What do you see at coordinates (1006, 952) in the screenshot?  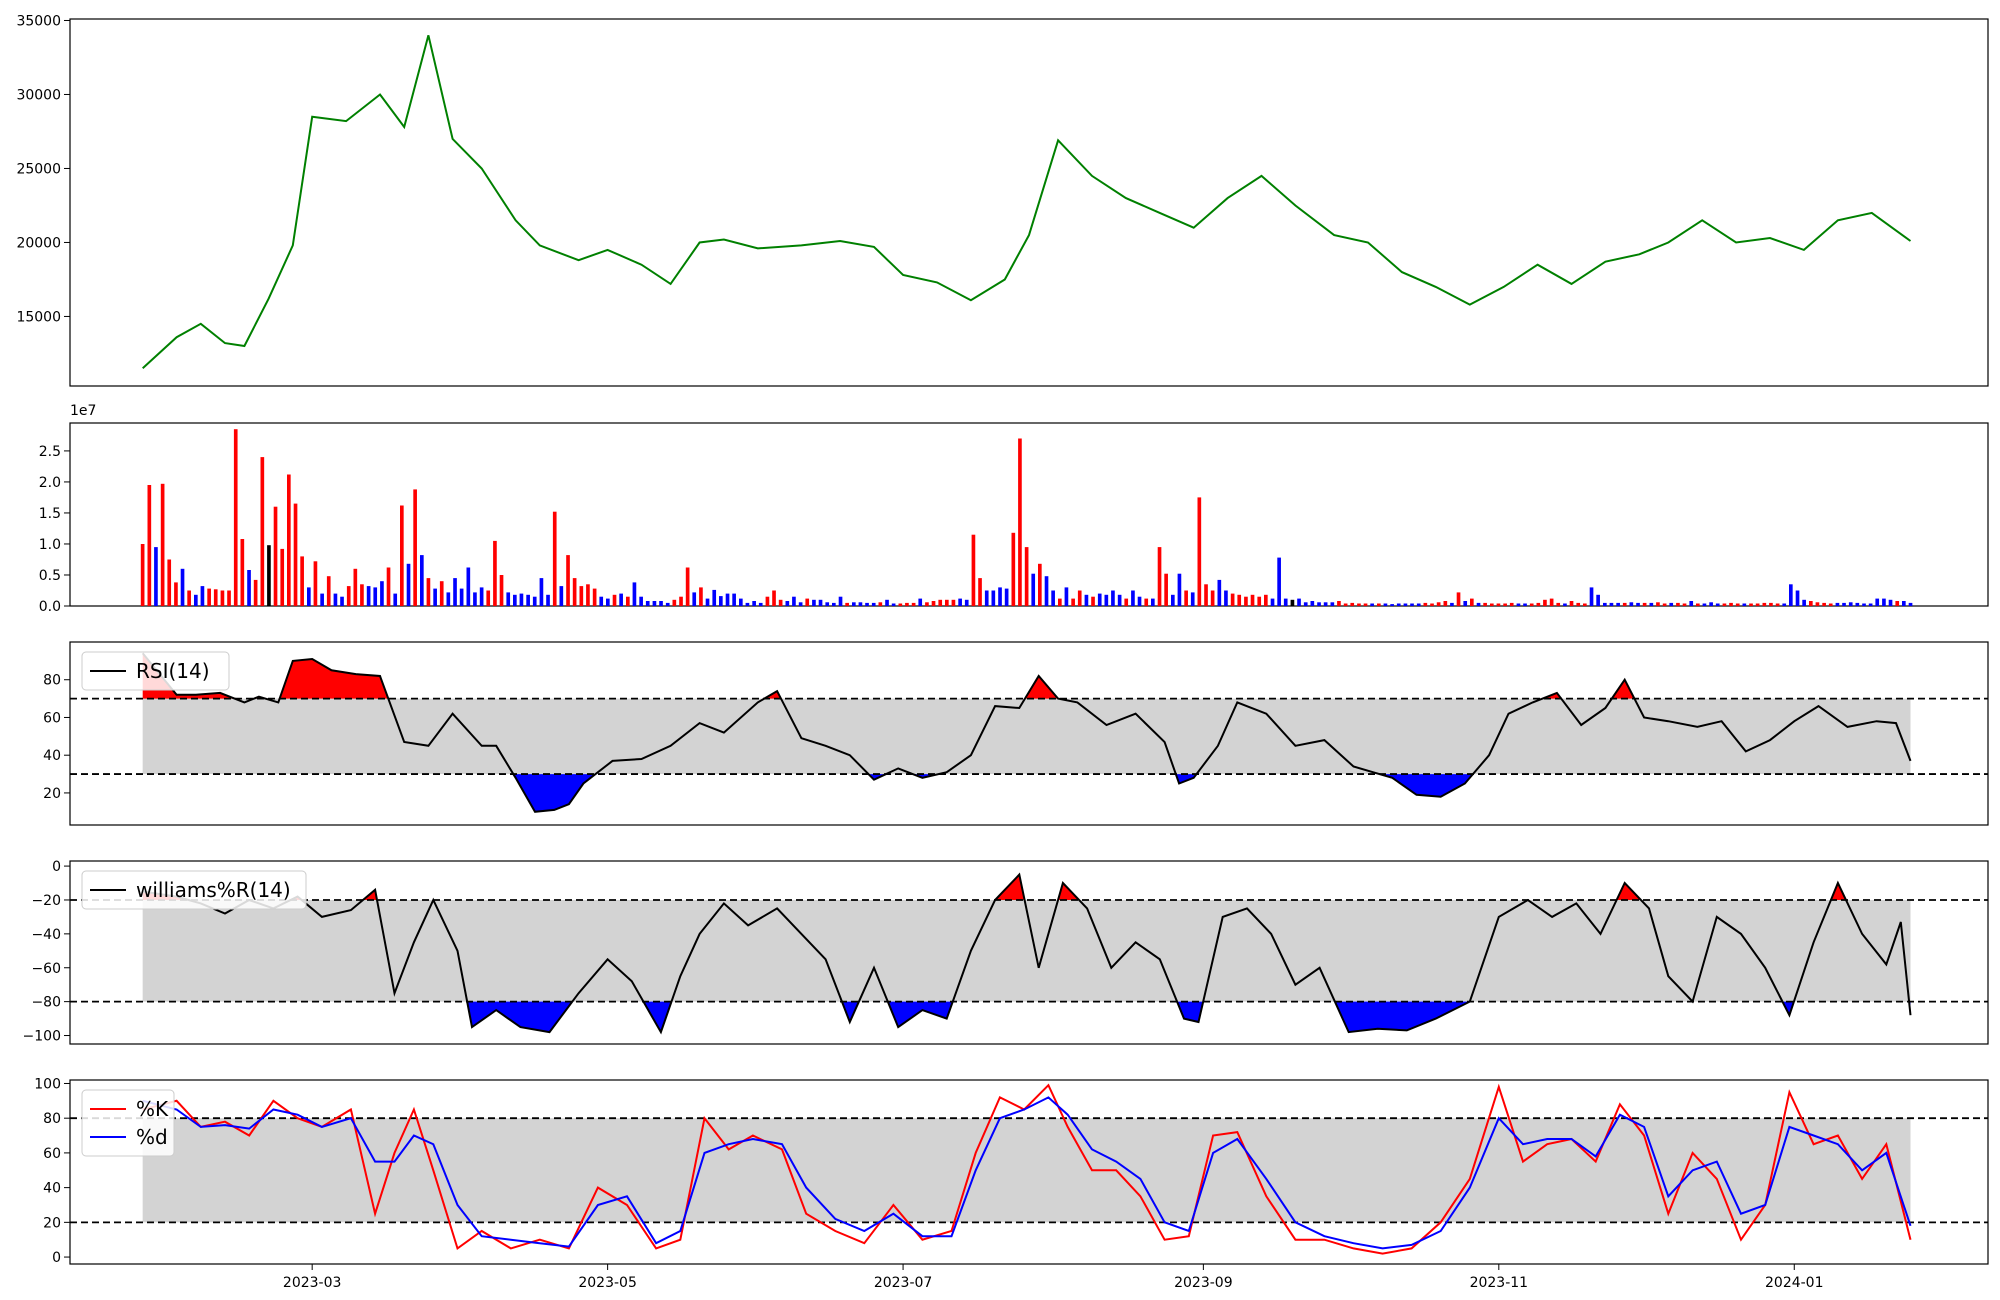 I see `williams-r-panel: 0 −20 −40 −60 −80 −100 williams%R(14)` at bounding box center [1006, 952].